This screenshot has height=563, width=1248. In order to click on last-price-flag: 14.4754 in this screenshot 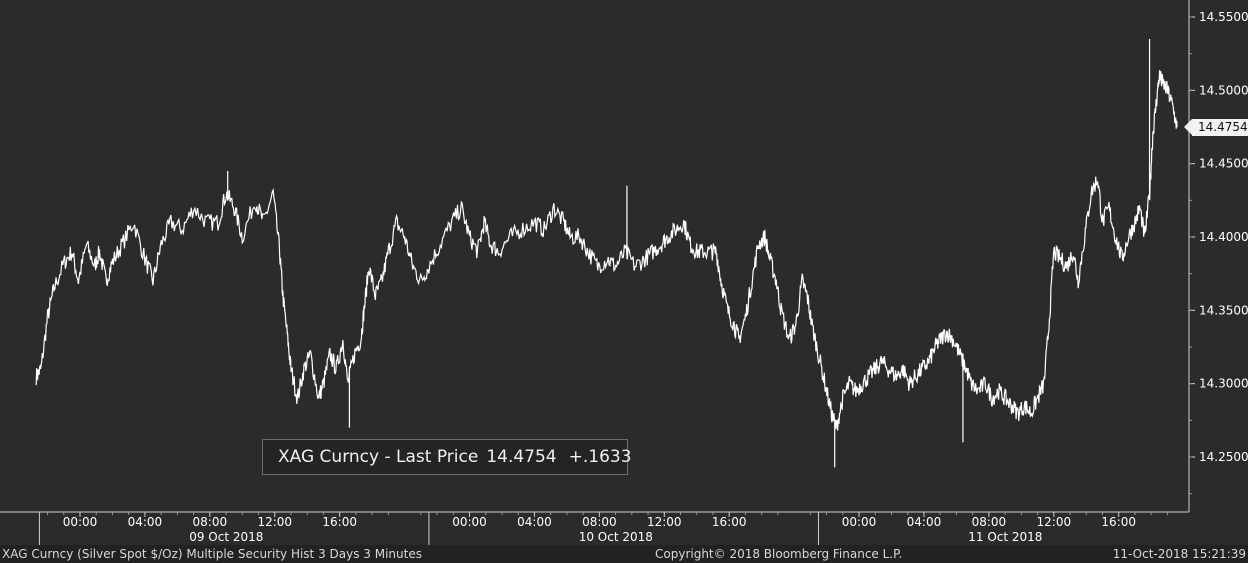, I will do `click(1216, 127)`.